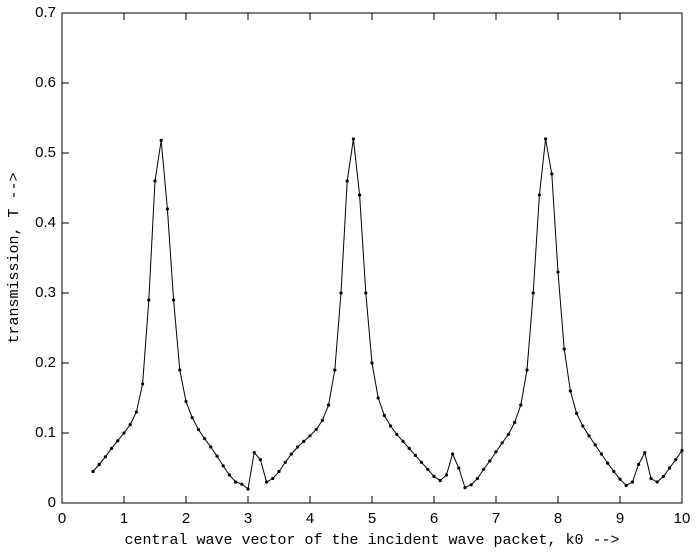  I want to click on x-tick-label: 2, so click(186, 518).